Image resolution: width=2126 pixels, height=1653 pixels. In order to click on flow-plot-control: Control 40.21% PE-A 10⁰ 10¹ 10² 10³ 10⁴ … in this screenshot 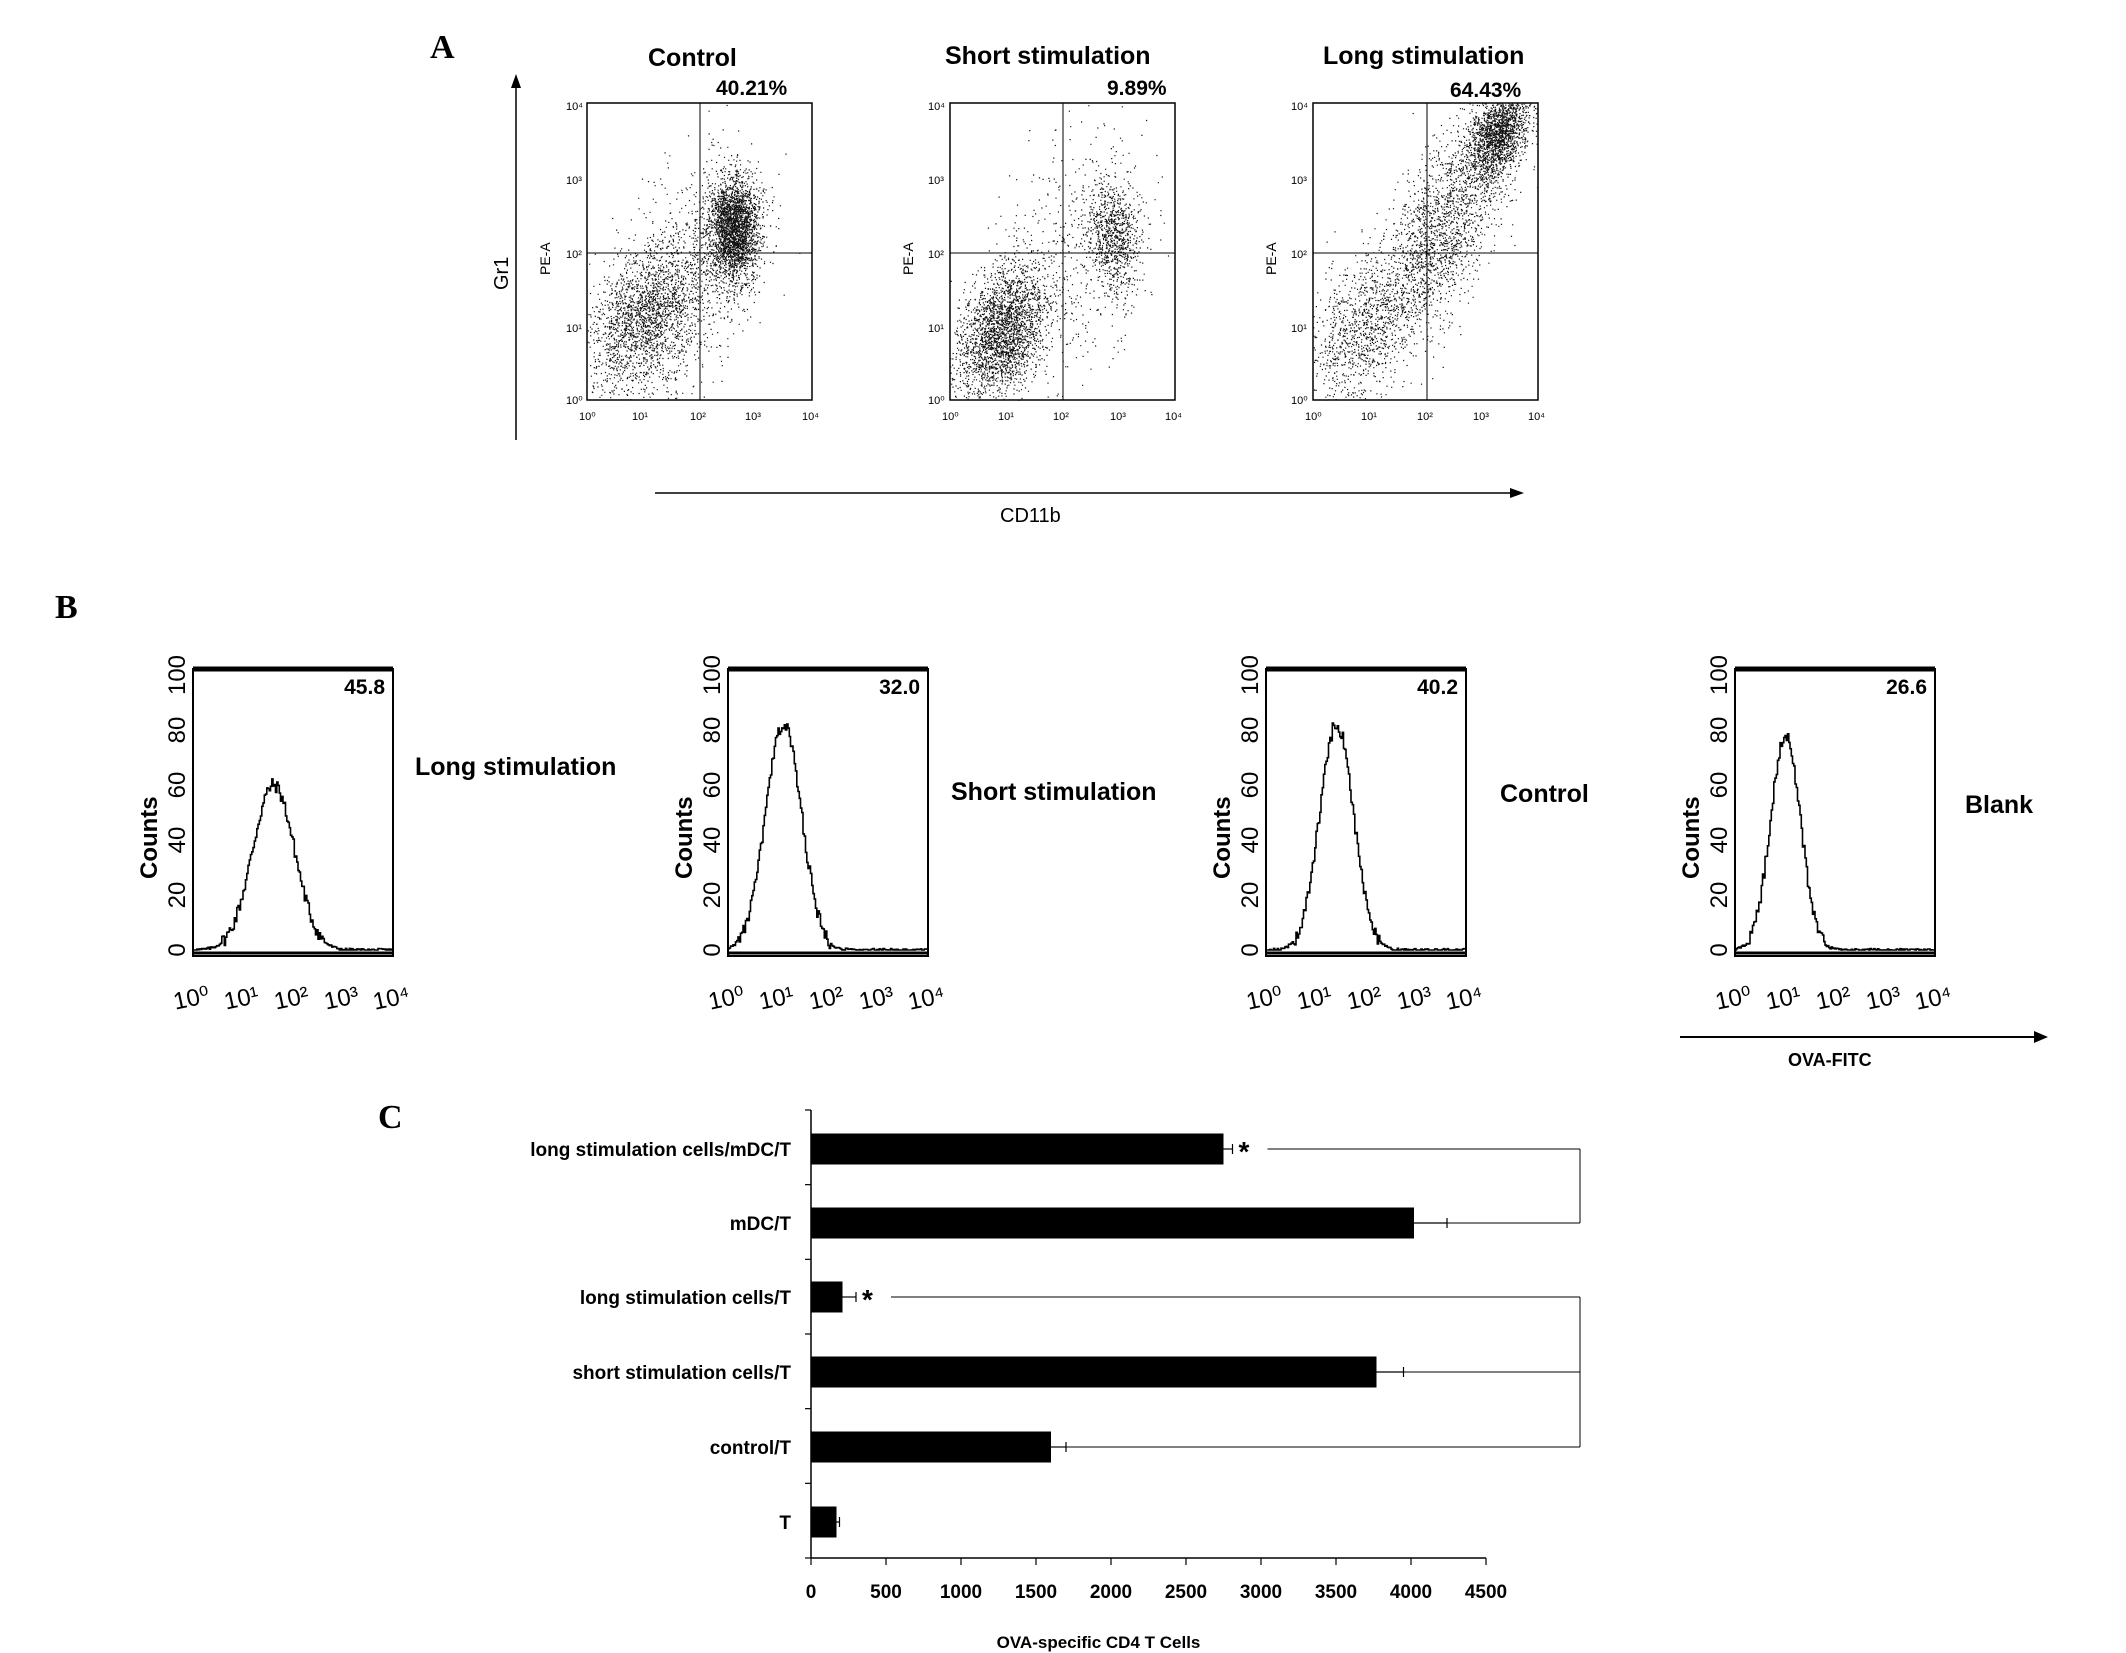, I will do `click(678, 233)`.